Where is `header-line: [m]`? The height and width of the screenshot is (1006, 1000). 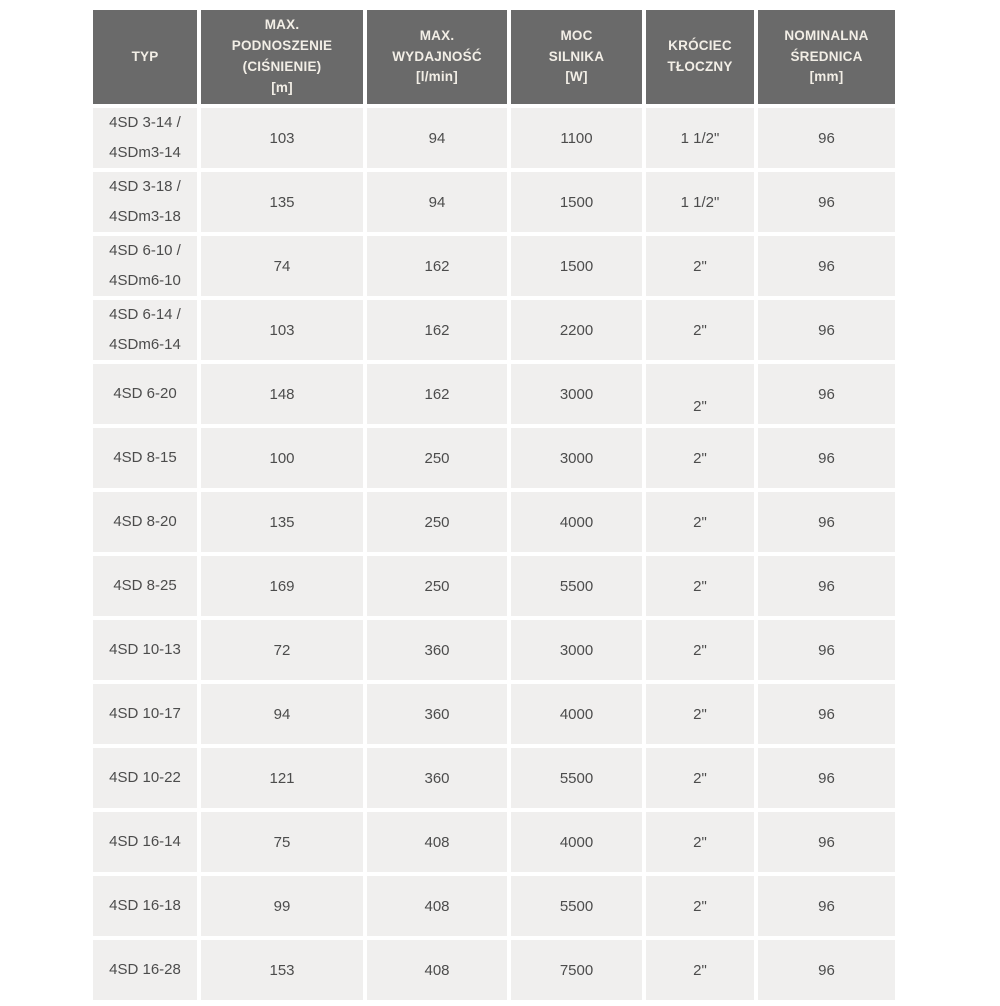 header-line: [m] is located at coordinates (282, 87).